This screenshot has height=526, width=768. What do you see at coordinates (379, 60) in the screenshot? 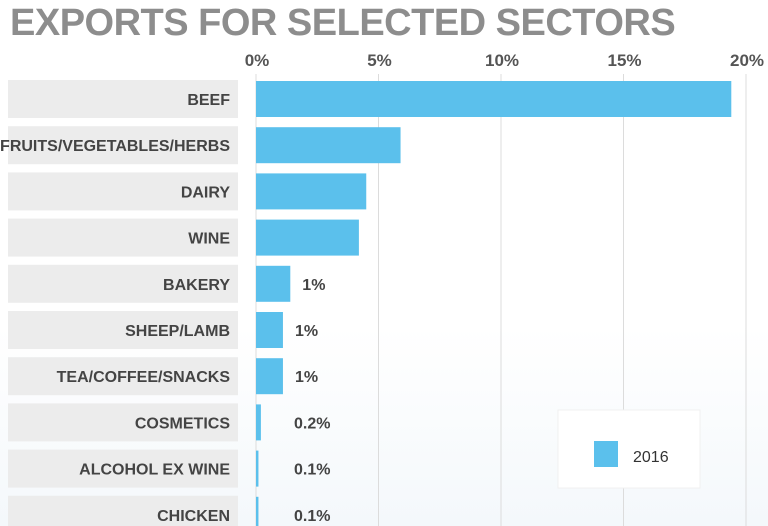
I see `x-tick-label: 5%` at bounding box center [379, 60].